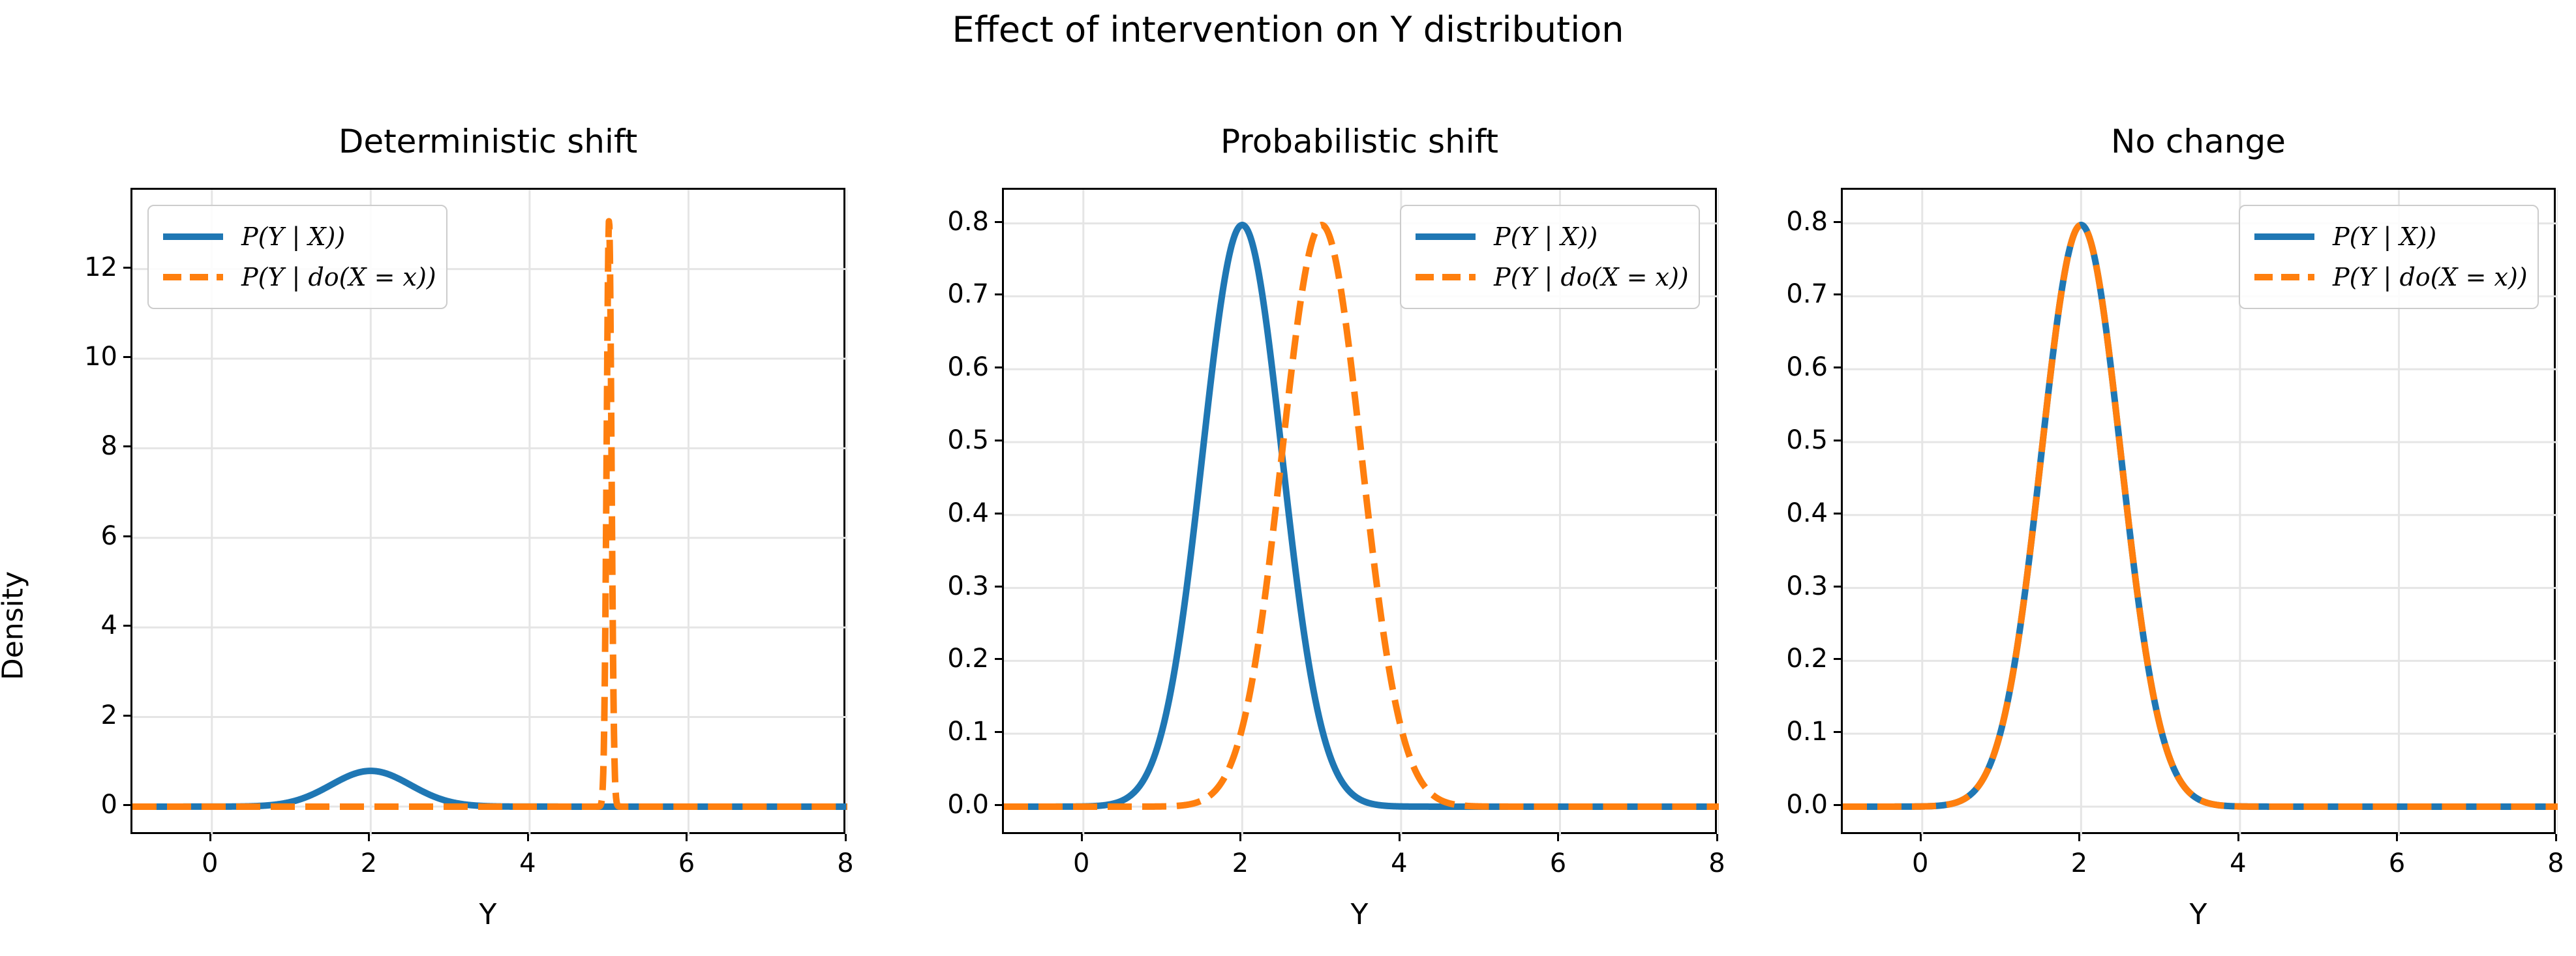 Image resolution: width=2576 pixels, height=956 pixels. I want to click on y-tick-label: 0.2, so click(968, 659).